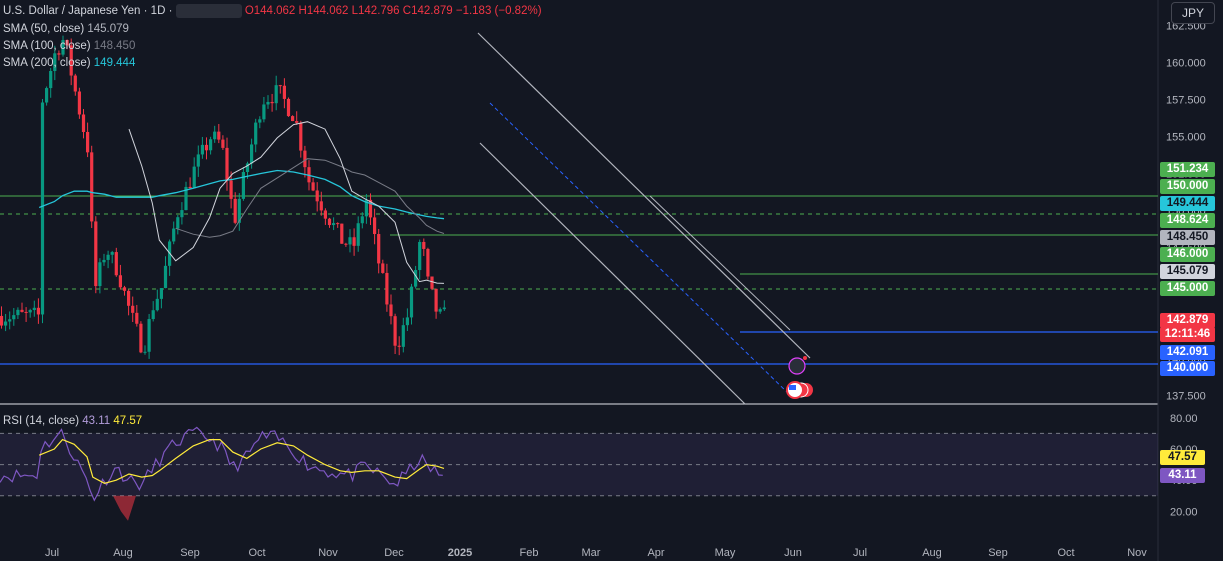  I want to click on price-tag: 148.624, so click(1187, 220).